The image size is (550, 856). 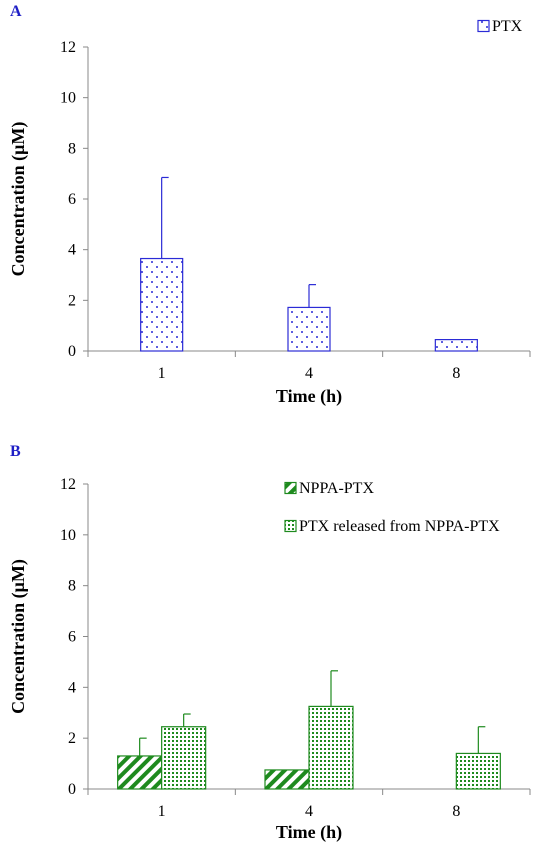 What do you see at coordinates (15, 451) in the screenshot?
I see `panel-label: B` at bounding box center [15, 451].